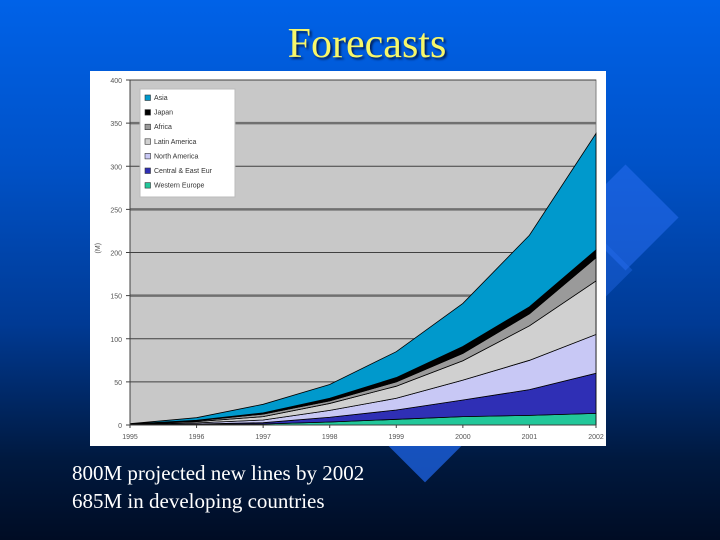 The image size is (720, 540). What do you see at coordinates (116, 340) in the screenshot?
I see `y-tick-label: 100` at bounding box center [116, 340].